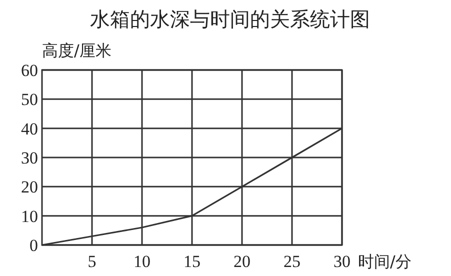 This screenshot has width=451, height=276. What do you see at coordinates (77, 50) in the screenshot?
I see `y-axis-title: 高度/厘米` at bounding box center [77, 50].